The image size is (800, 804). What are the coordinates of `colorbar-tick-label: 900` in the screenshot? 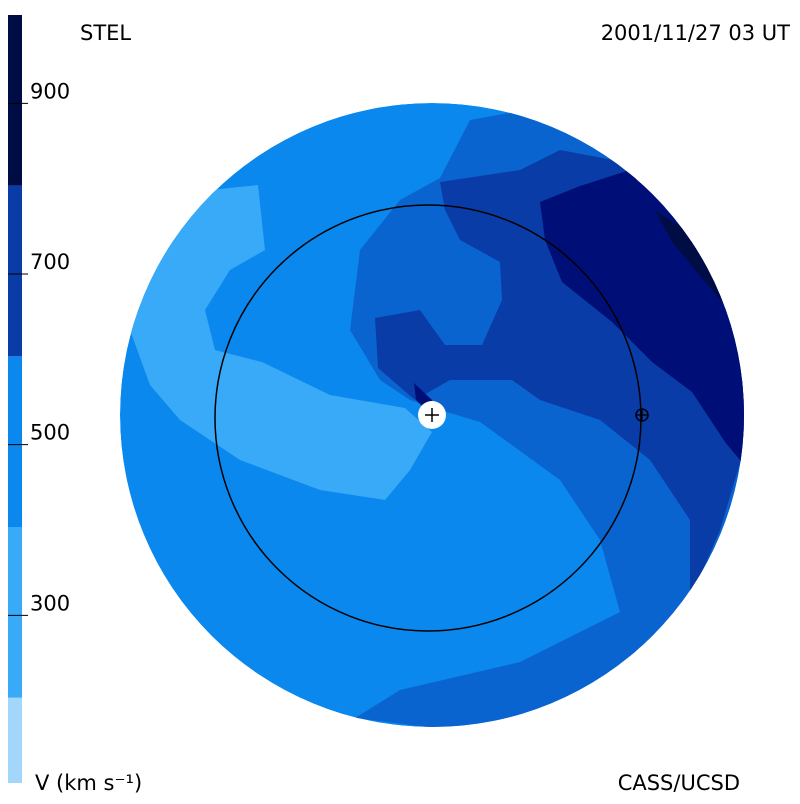 It's located at (50, 91).